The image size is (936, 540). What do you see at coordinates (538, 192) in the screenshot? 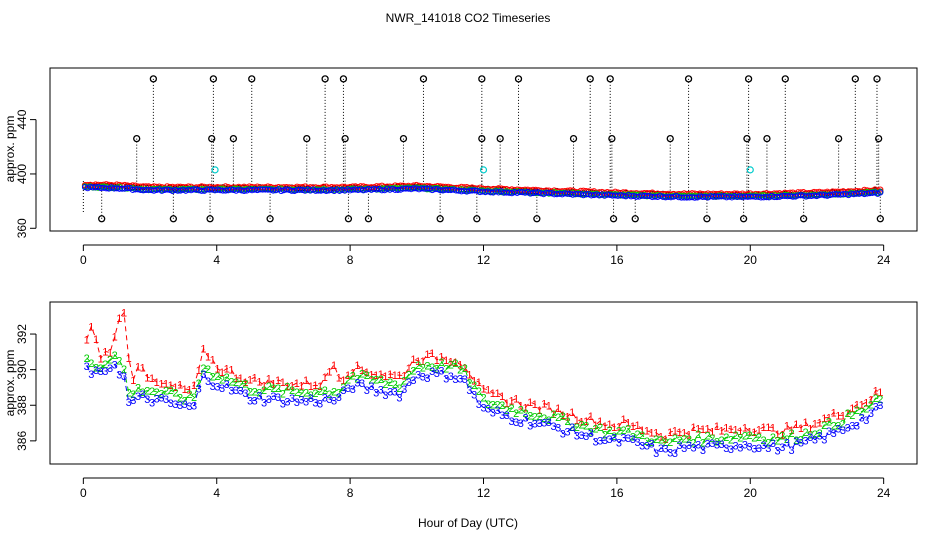
I see `data-point` at bounding box center [538, 192].